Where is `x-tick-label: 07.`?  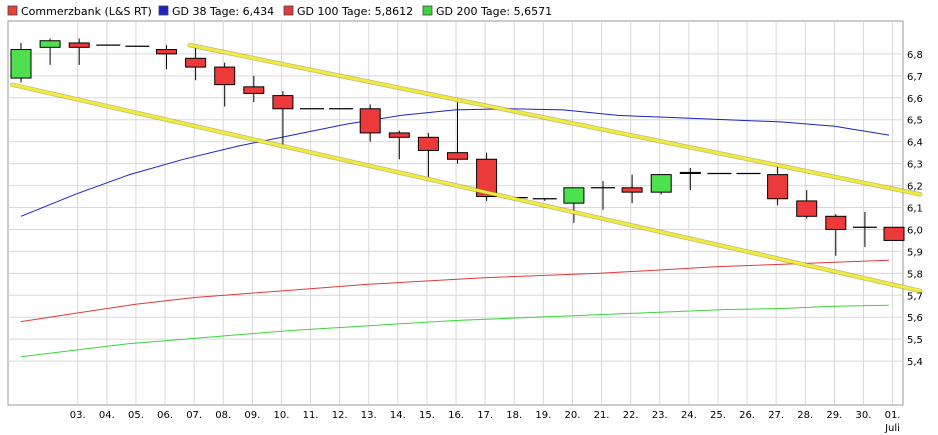 x-tick-label: 07. is located at coordinates (194, 415).